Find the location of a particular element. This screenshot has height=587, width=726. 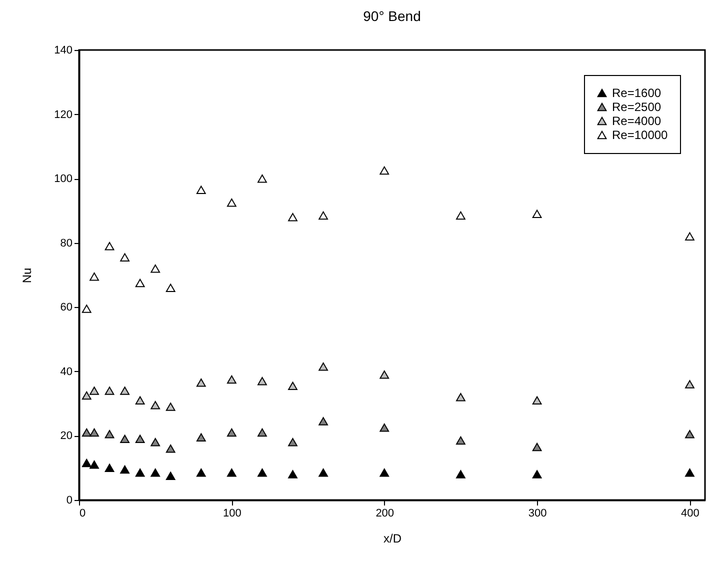

y-tick-label: 60 is located at coordinates (66, 308).